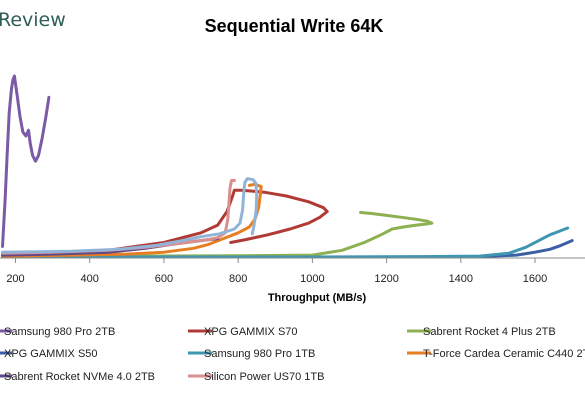 Image resolution: width=585 pixels, height=401 pixels. I want to click on legend-label: Silicon Power US70 1TB, so click(264, 377).